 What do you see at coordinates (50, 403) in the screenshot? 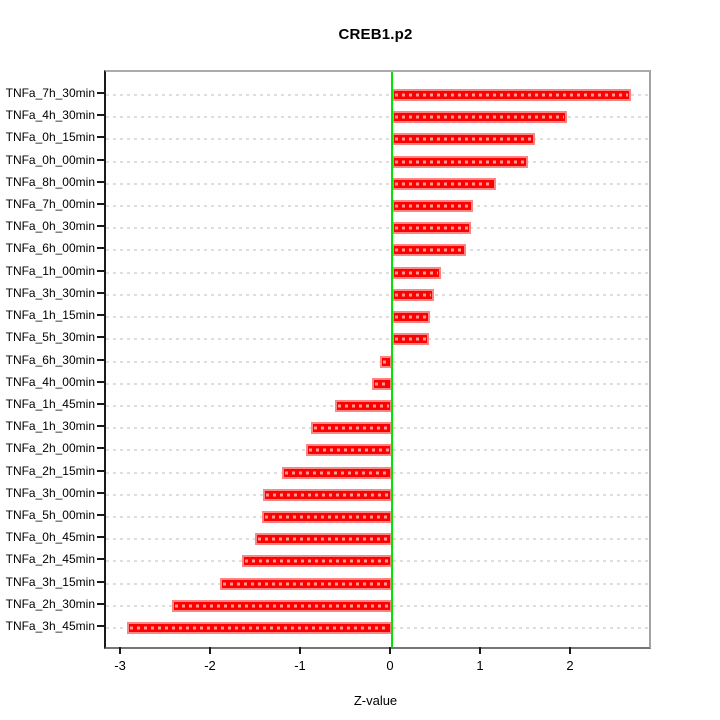
I see `y-tick-label: TNFa_1h_45min` at bounding box center [50, 403].